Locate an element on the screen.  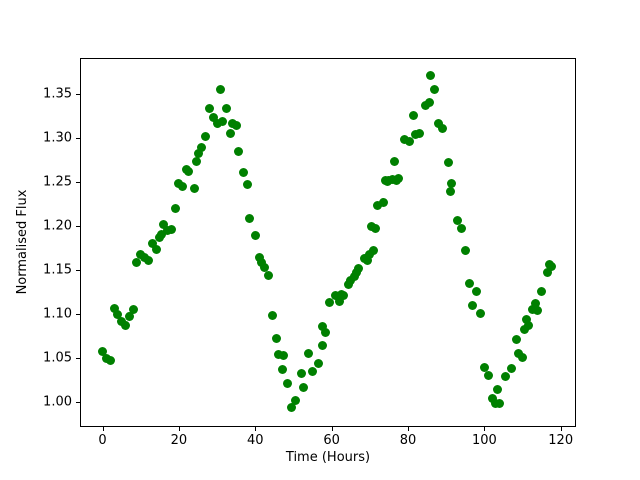
x-tick-label: 20 is located at coordinates (179, 440).